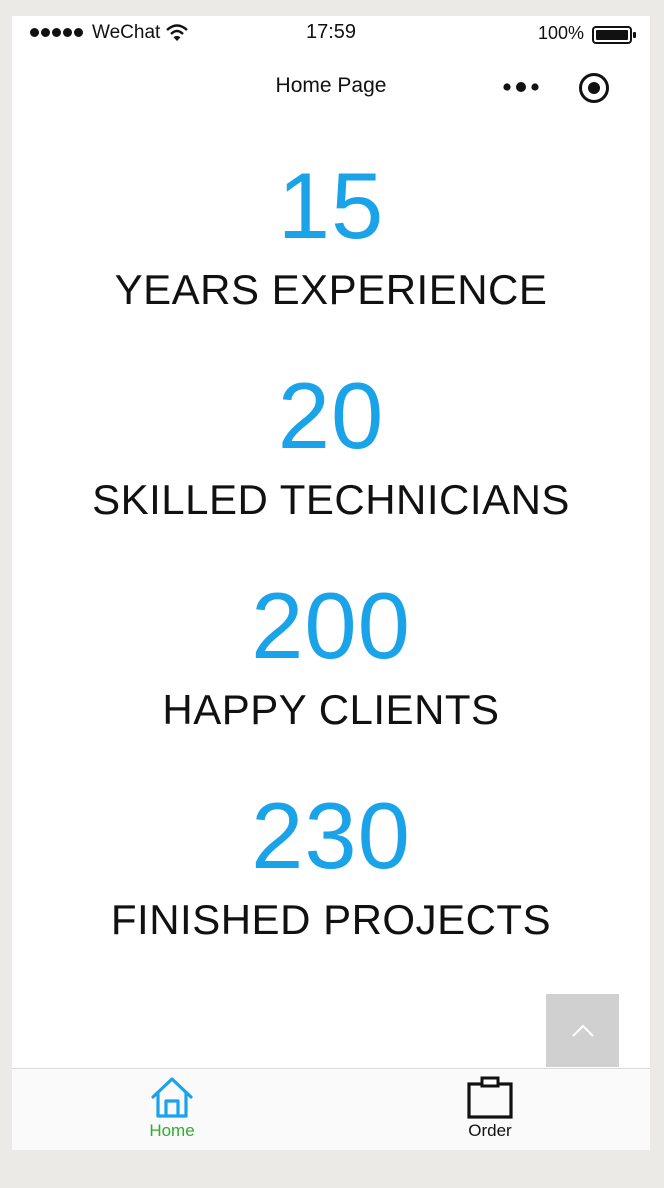 The image size is (664, 1188). Describe the element at coordinates (331, 499) in the screenshot. I see `stat-label: SKILLED TECHNICIANS` at that location.